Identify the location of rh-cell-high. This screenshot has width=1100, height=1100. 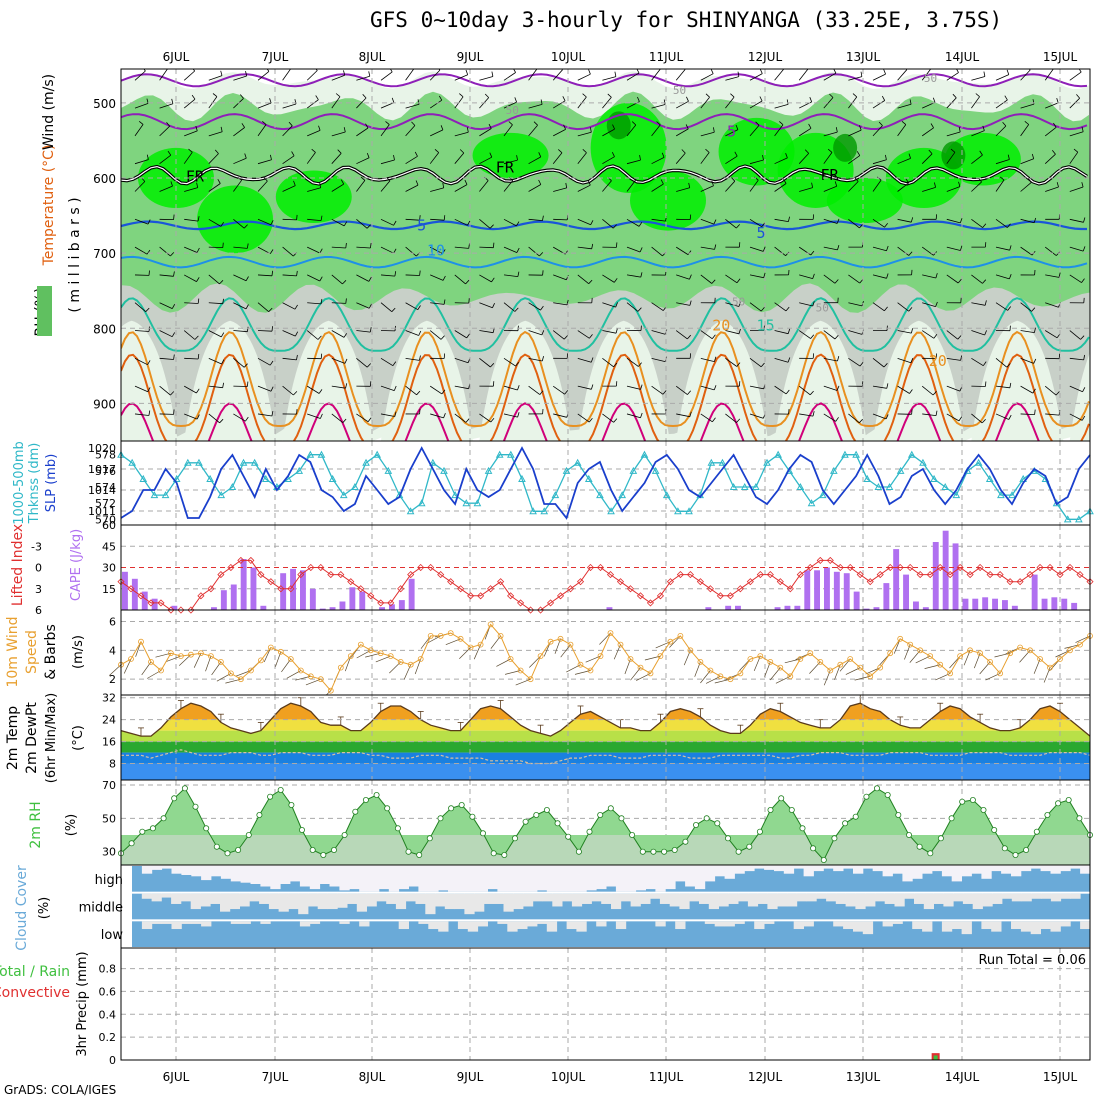
(235, 219).